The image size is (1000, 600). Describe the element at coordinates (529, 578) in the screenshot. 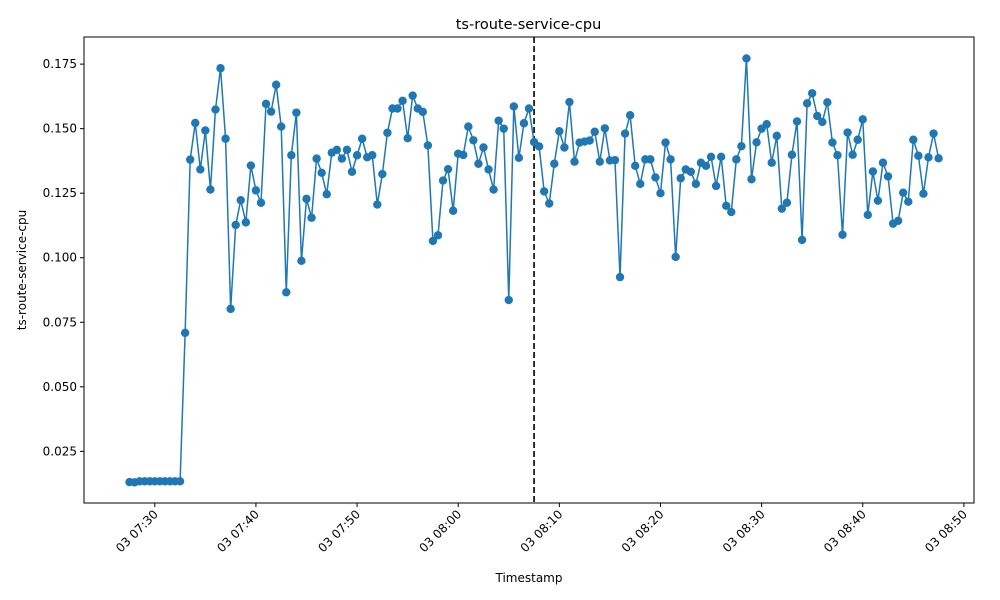

I see `x-axis-label: Timestamp` at that location.